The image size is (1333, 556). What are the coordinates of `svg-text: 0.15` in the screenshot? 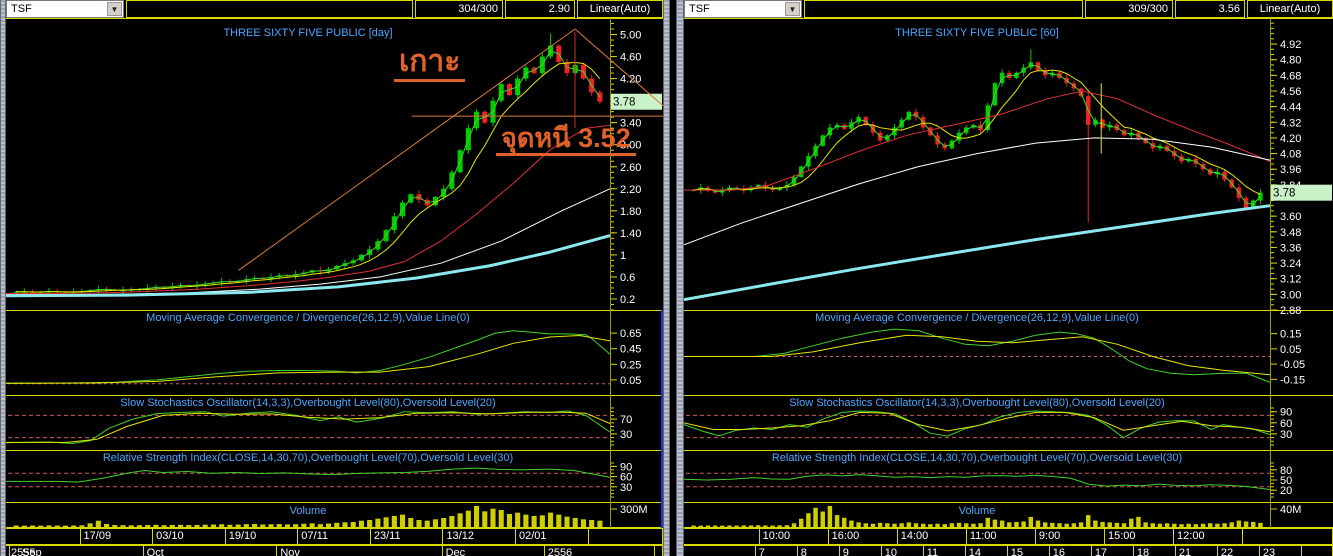 It's located at (1290, 335).